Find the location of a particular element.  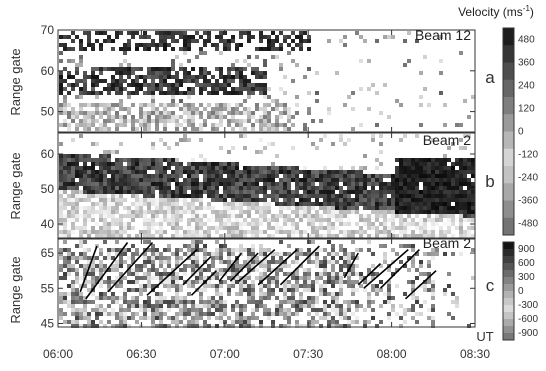

y-tick-label: 45 is located at coordinates (48, 323).